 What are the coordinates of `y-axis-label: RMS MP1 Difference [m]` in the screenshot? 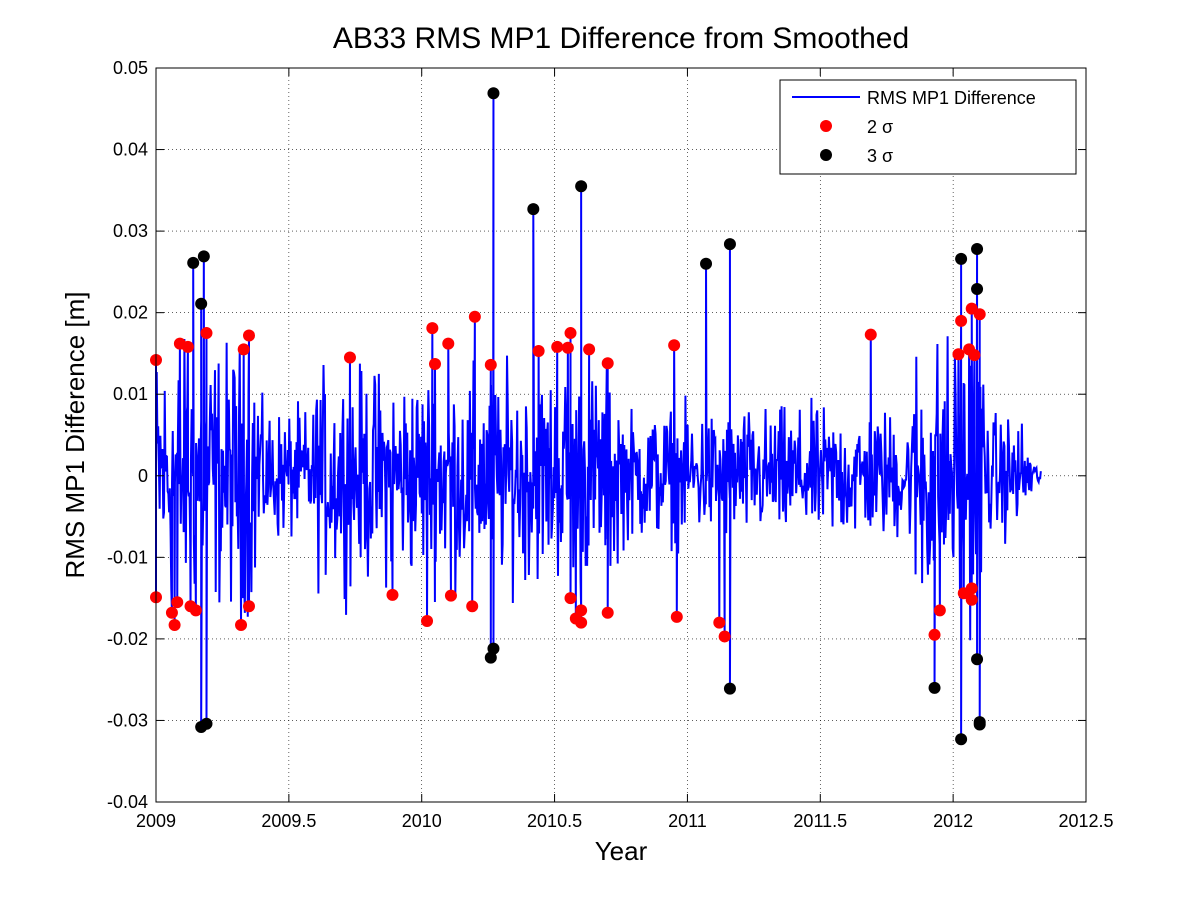 It's located at (75, 434).